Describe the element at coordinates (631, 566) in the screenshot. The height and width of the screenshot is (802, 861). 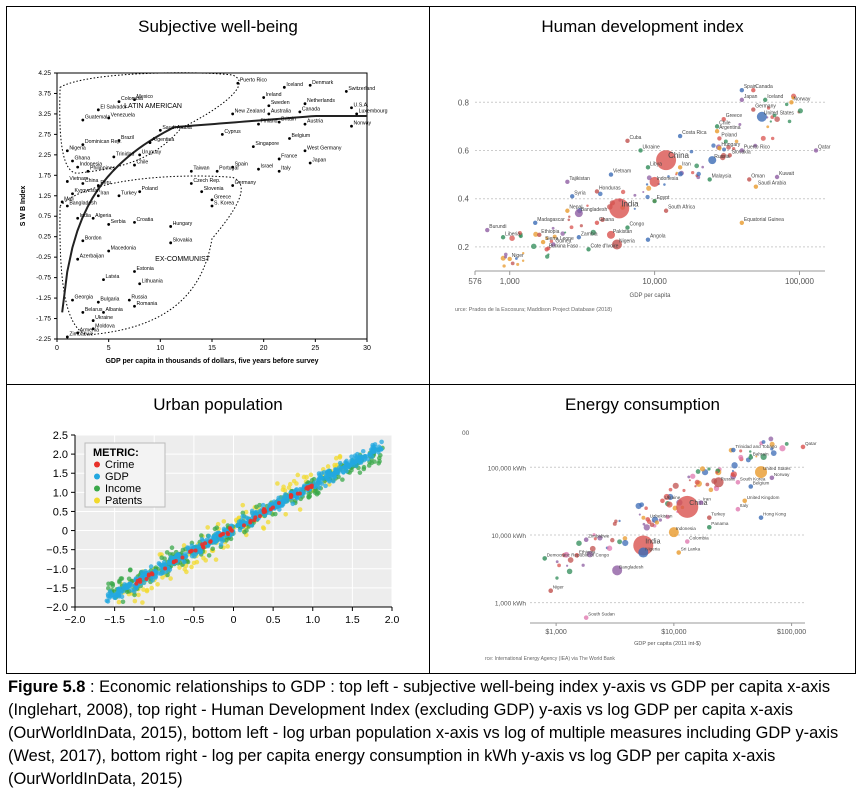
I see `point-label-bangladesh: Bangladesh` at that location.